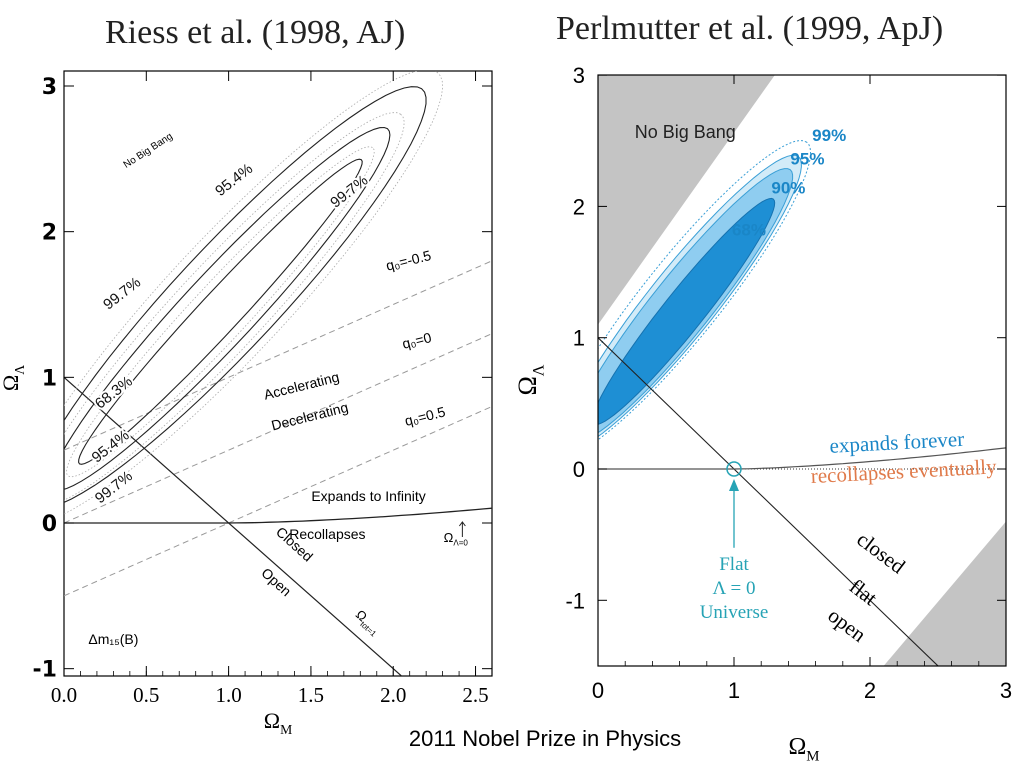 The image size is (1024, 768). I want to click on riess-y-tick-label: 3, so click(49, 87).